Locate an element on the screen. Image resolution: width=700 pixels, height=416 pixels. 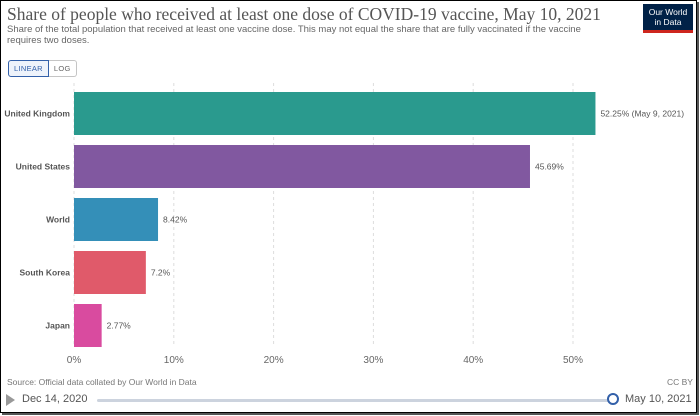
log-scale-button: LOG is located at coordinates (62, 68).